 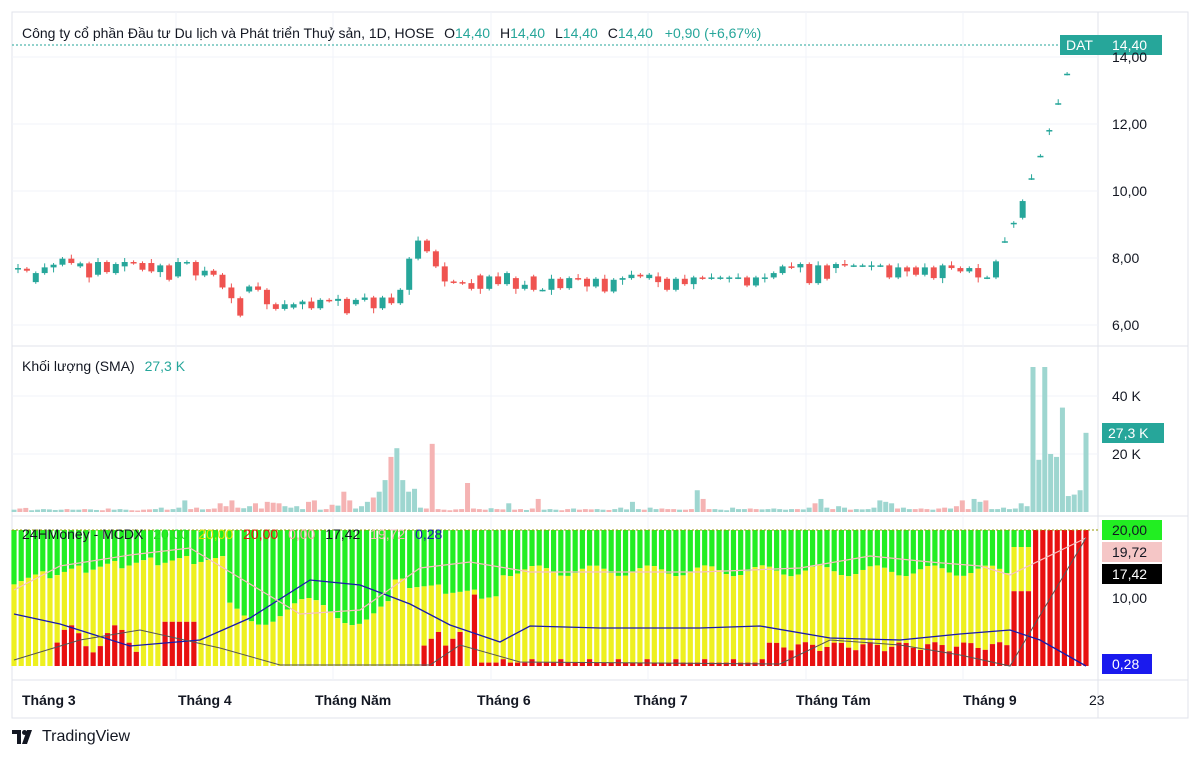 I want to click on mcdx-v7: 0,28, so click(x=428, y=534).